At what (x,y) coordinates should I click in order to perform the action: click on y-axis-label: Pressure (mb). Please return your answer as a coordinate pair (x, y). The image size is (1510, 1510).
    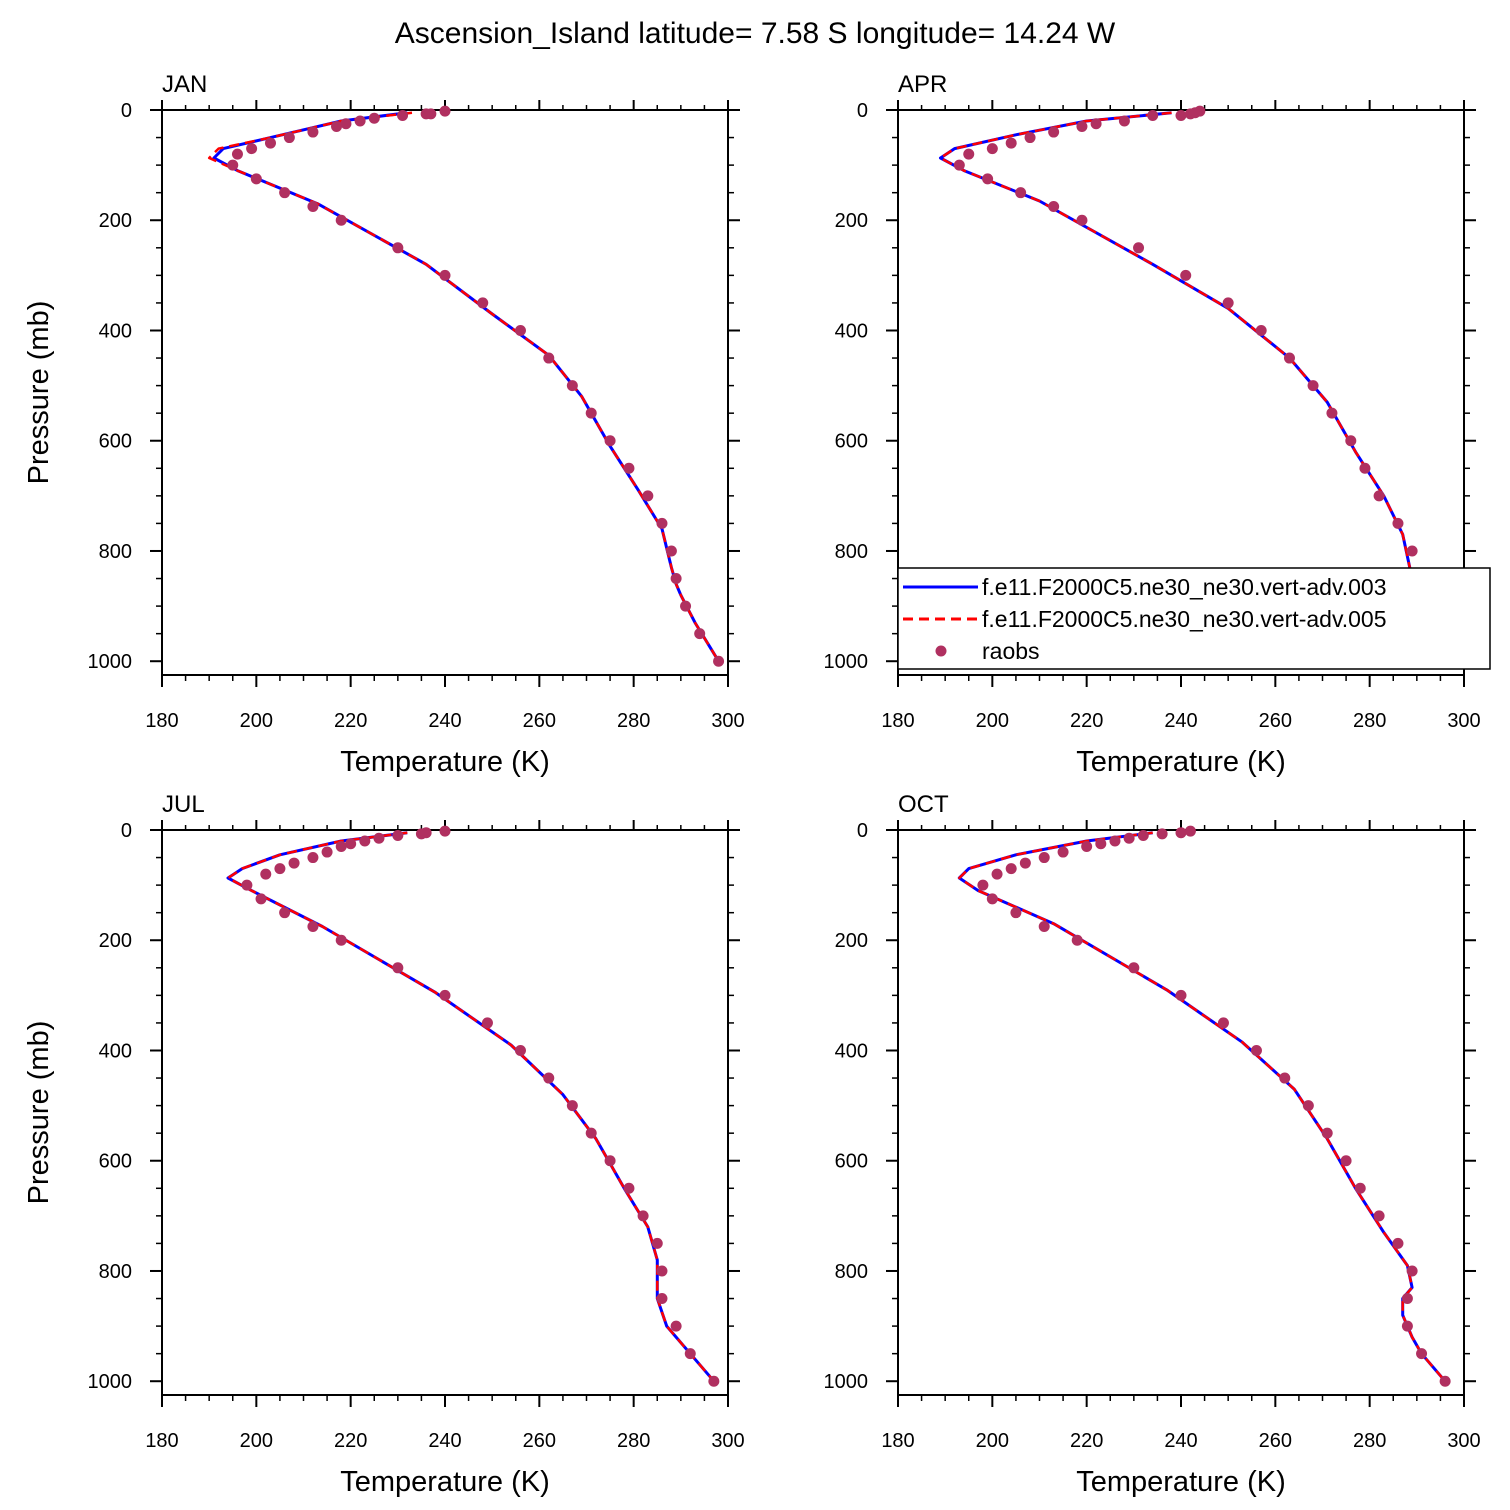
    Looking at the image, I should click on (39, 1113).